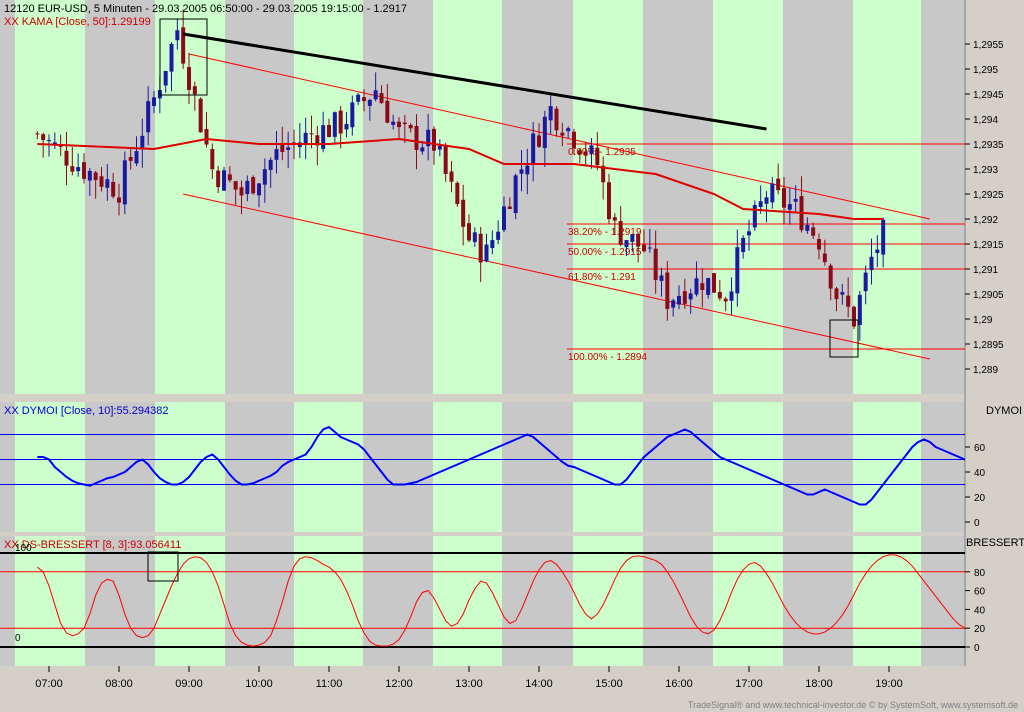  I want to click on time-axis, so click(512, 689).